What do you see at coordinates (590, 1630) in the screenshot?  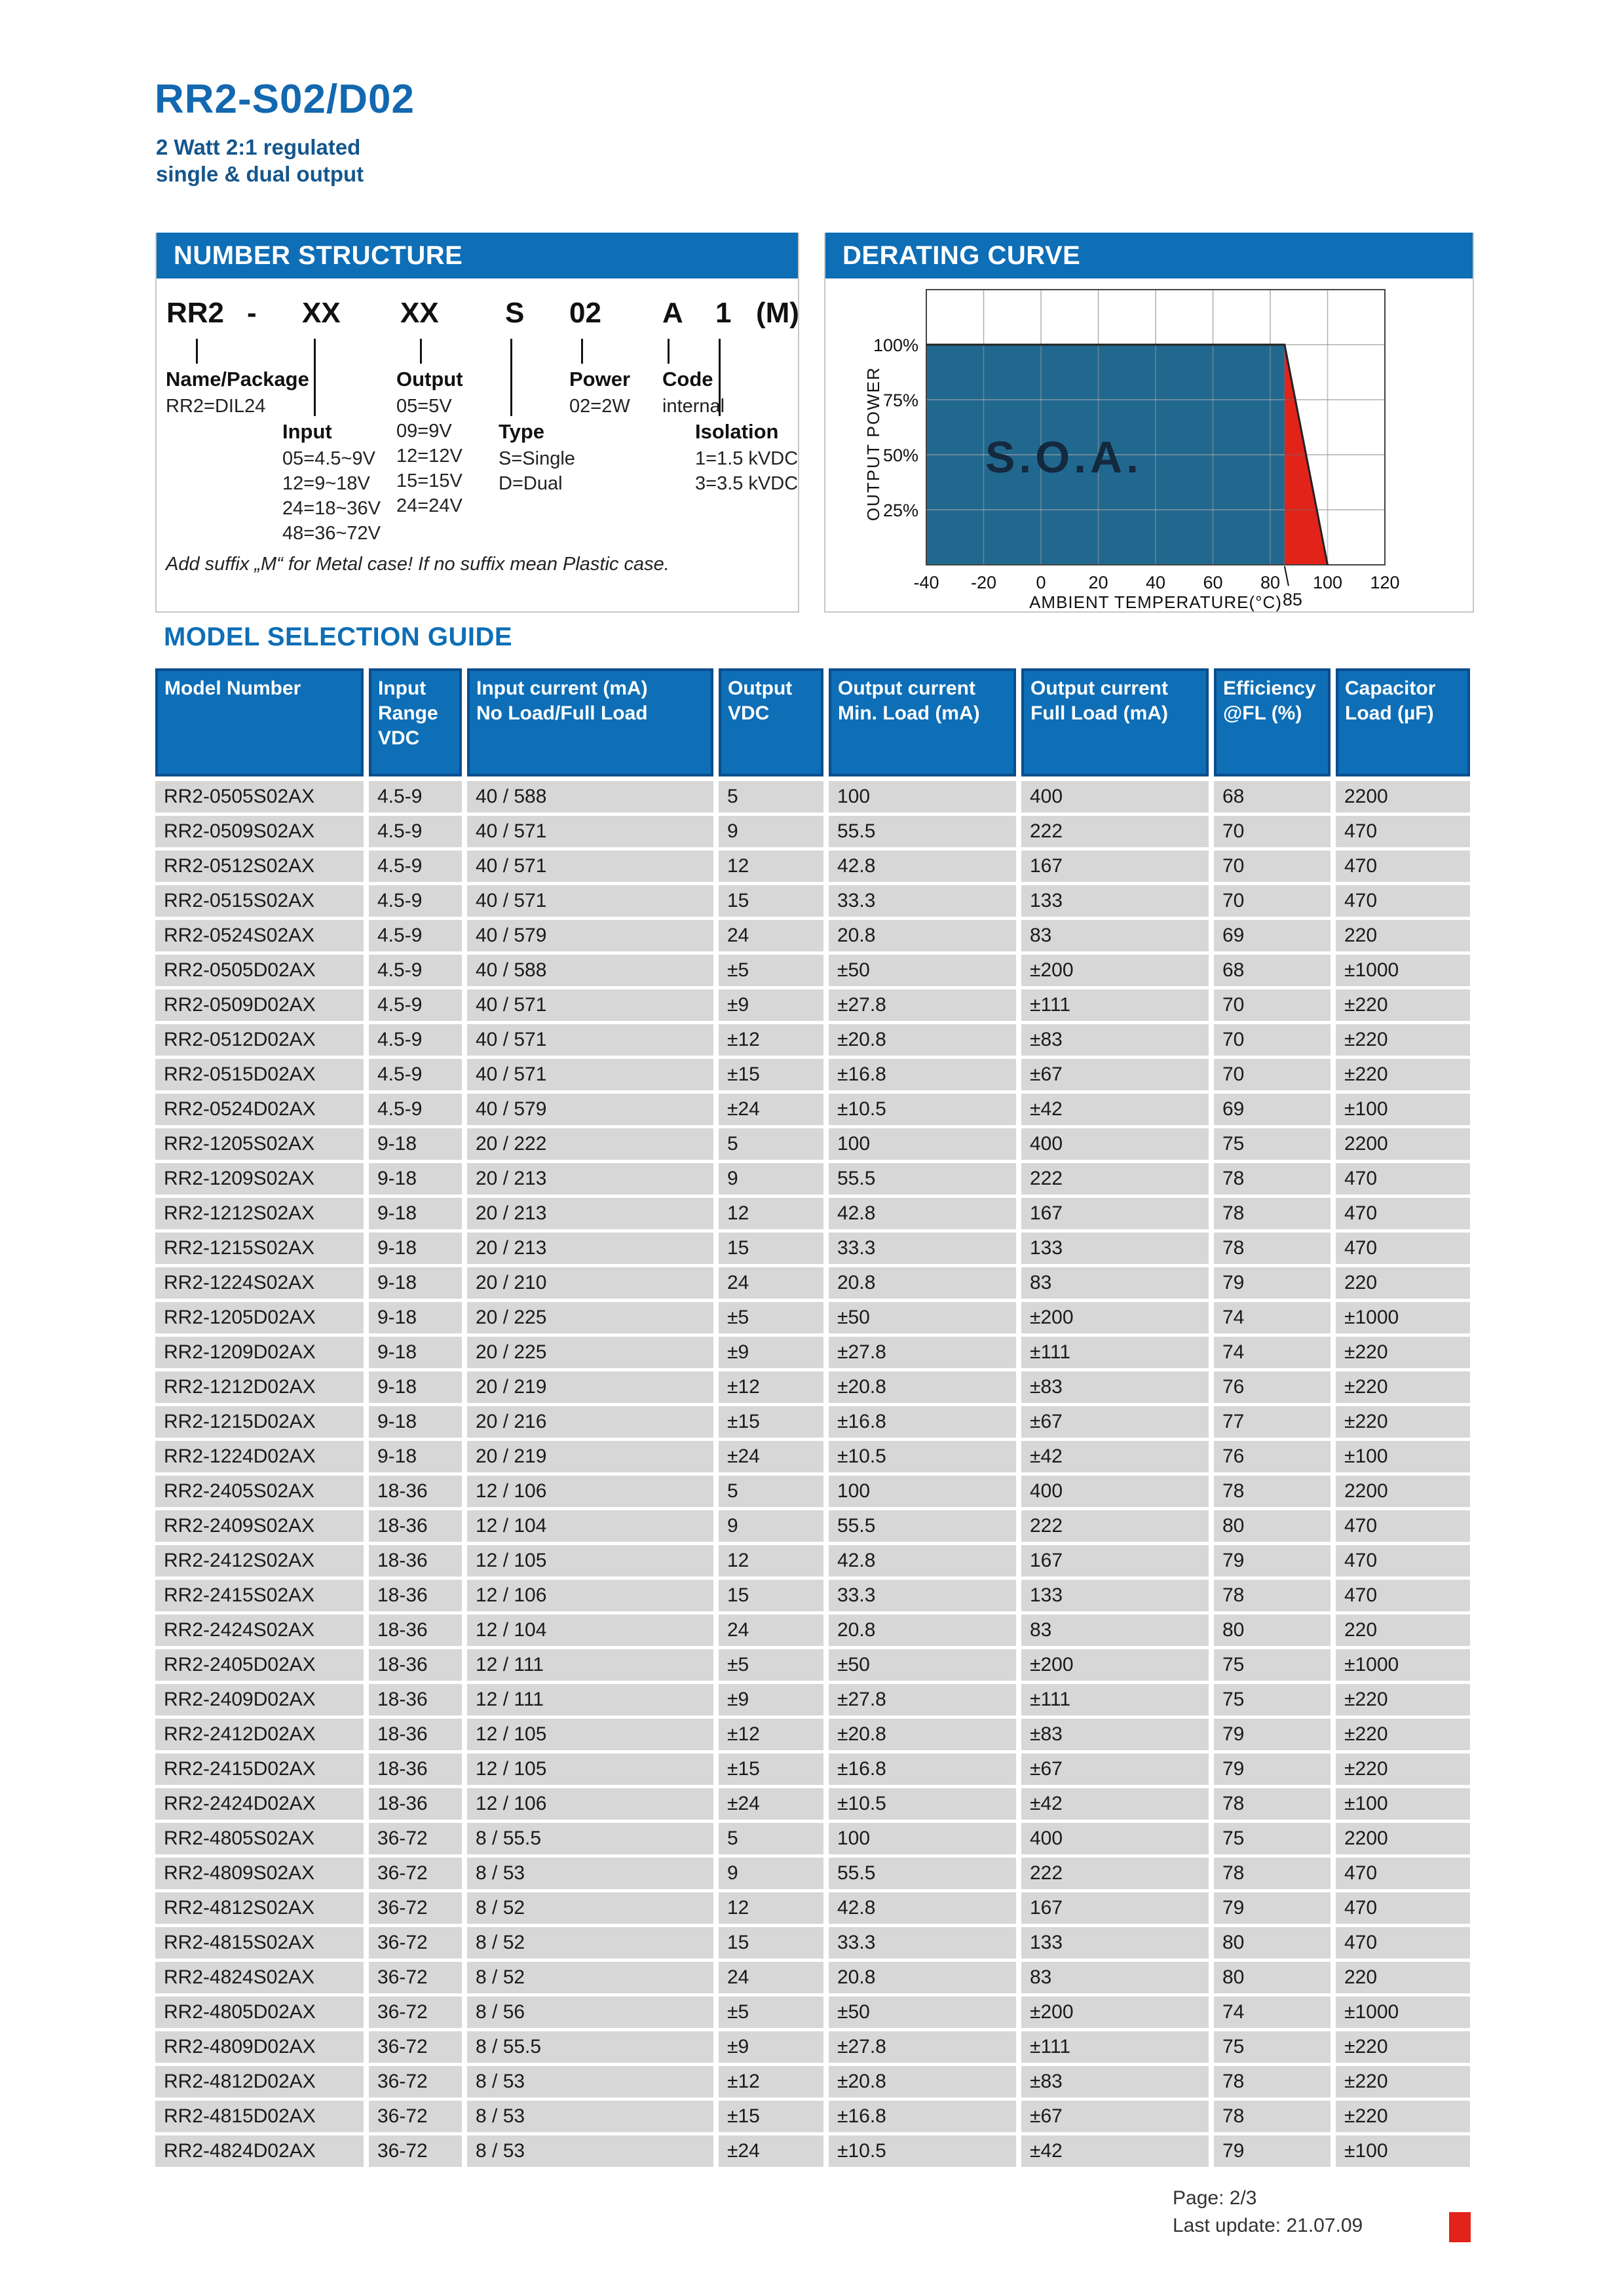 I see `table-cell: 12 / 104` at bounding box center [590, 1630].